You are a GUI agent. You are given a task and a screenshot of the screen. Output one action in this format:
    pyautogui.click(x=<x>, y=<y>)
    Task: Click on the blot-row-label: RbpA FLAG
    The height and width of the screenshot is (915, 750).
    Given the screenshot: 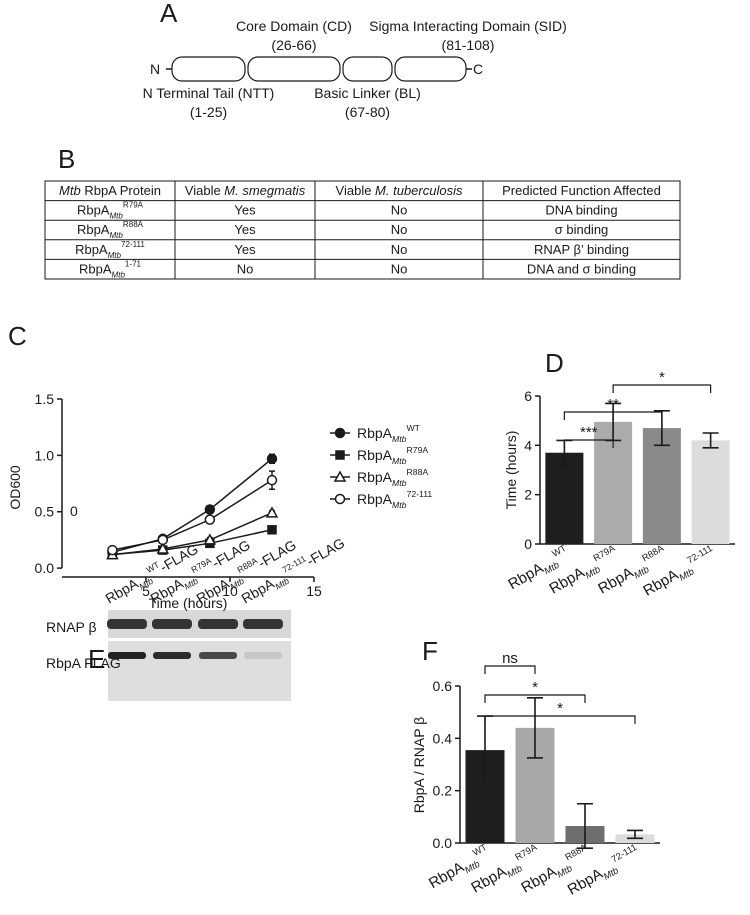 What is the action you would take?
    pyautogui.click(x=83, y=663)
    